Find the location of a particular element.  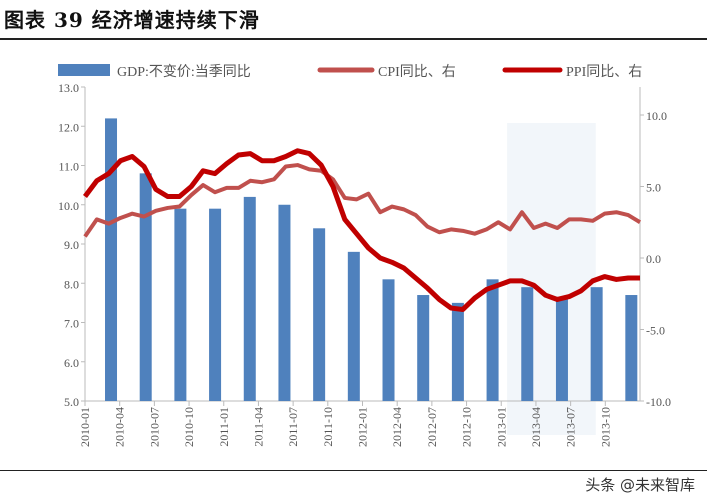

legend-cpi-label: CPI同比、右 is located at coordinates (417, 72).